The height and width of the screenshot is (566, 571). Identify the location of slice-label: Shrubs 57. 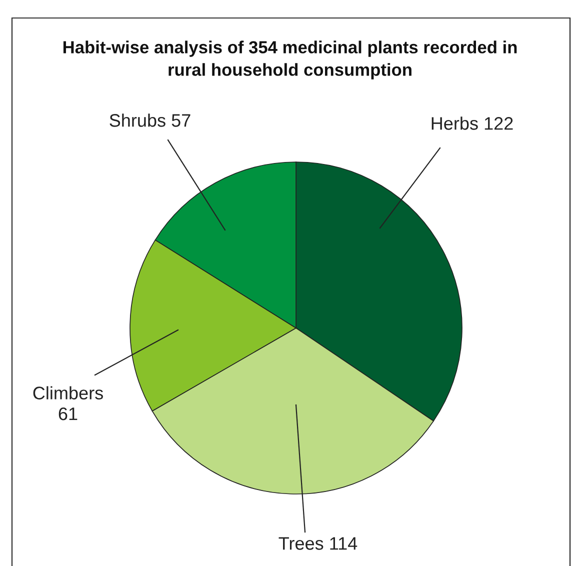
(150, 120).